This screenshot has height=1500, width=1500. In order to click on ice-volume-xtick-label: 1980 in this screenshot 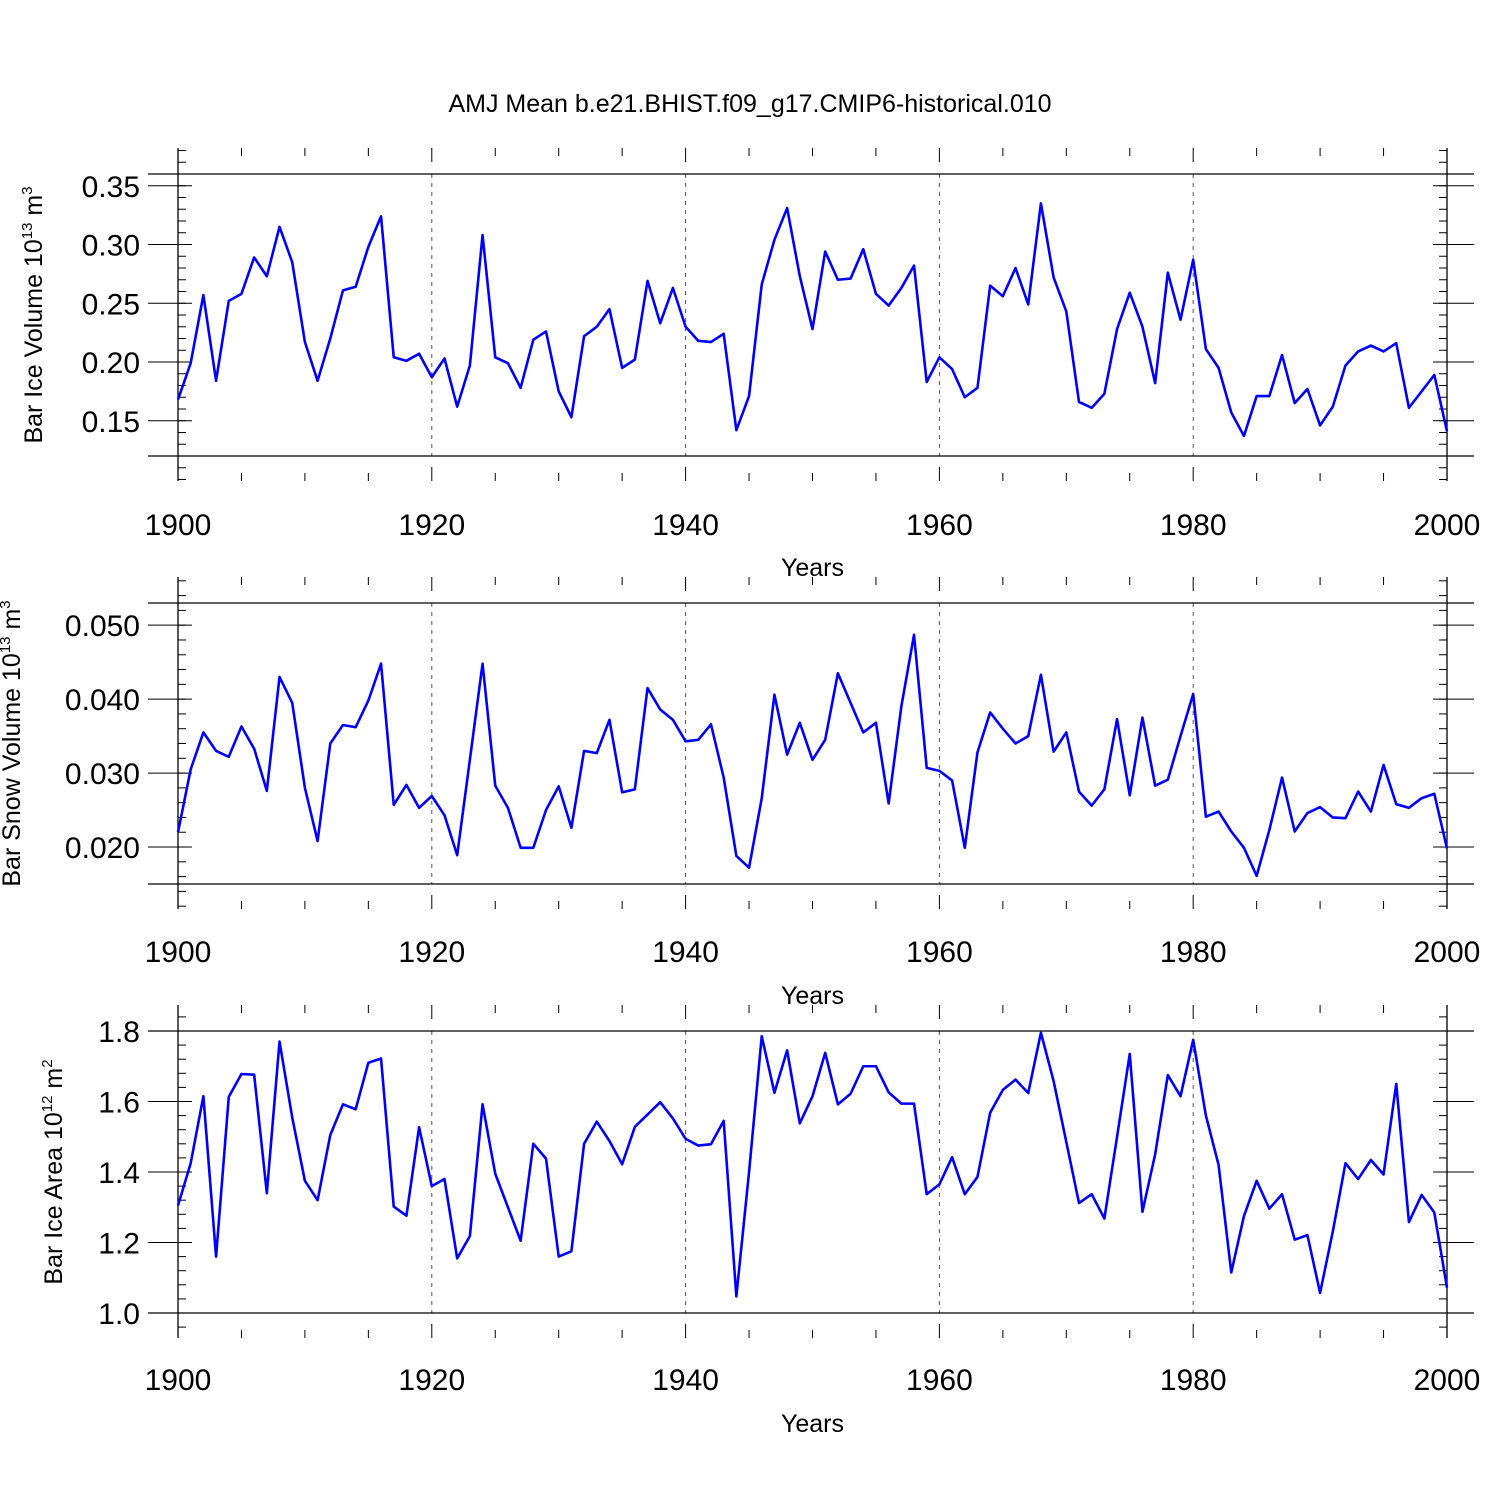, I will do `click(1193, 525)`.